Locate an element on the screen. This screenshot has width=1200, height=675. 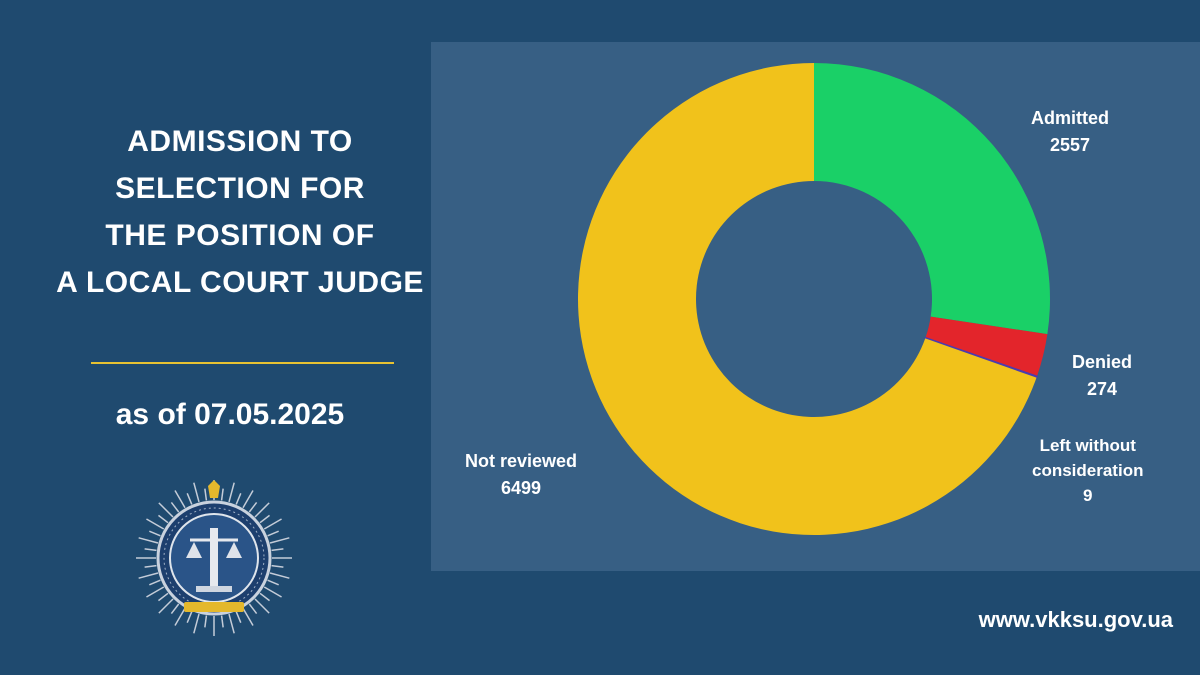
title-line-3: THE POSITION OF is located at coordinates (240, 235).